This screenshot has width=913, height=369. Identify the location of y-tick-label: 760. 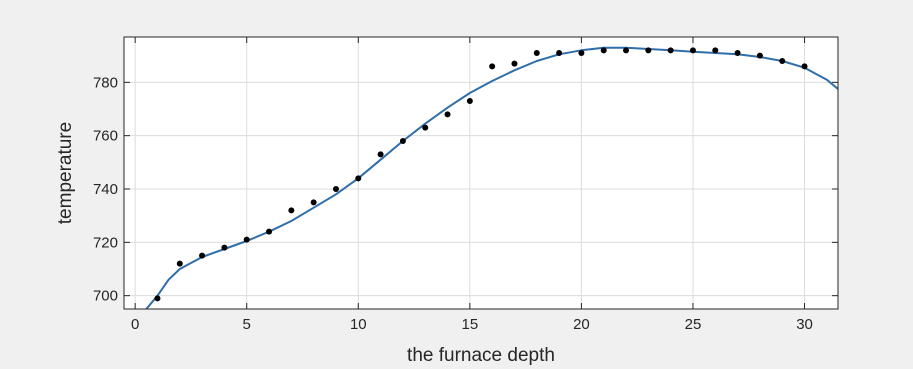
(105, 136).